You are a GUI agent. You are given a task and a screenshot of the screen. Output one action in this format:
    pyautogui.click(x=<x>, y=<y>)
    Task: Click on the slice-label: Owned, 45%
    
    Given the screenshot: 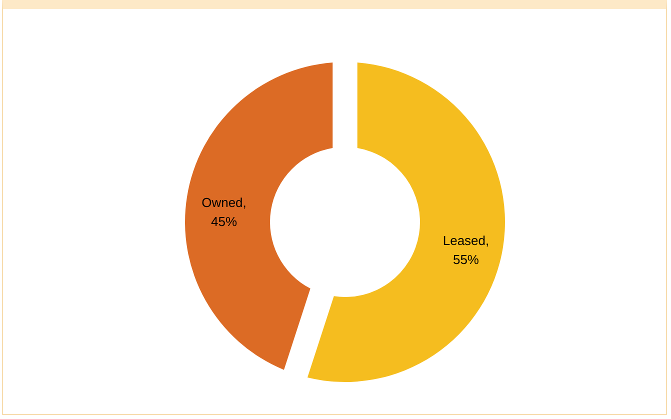 What is the action you would take?
    pyautogui.click(x=224, y=211)
    